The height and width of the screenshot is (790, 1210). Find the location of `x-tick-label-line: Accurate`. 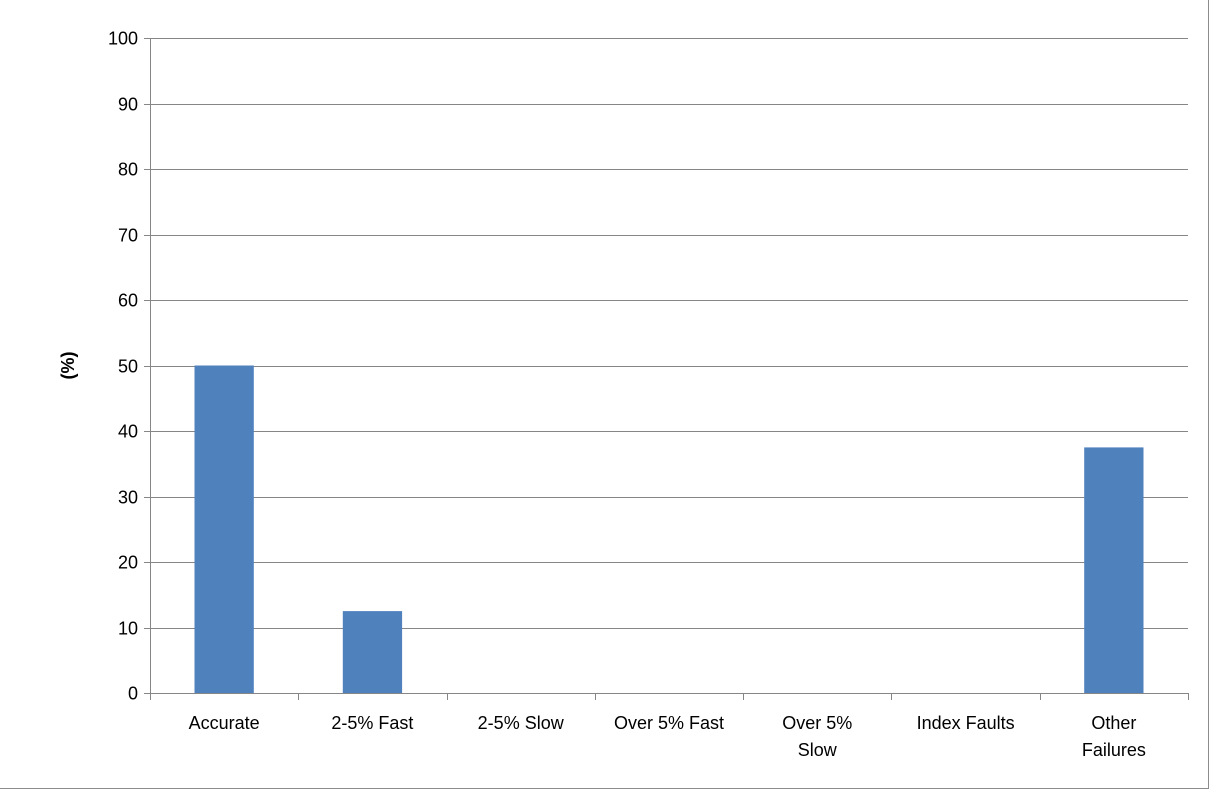

x-tick-label-line: Accurate is located at coordinates (224, 723).